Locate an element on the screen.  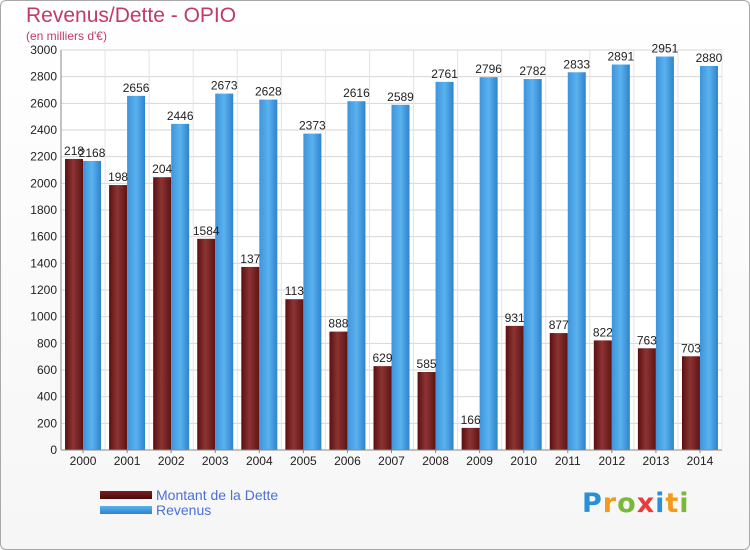
x-tick-label: 2013 is located at coordinates (656, 461).